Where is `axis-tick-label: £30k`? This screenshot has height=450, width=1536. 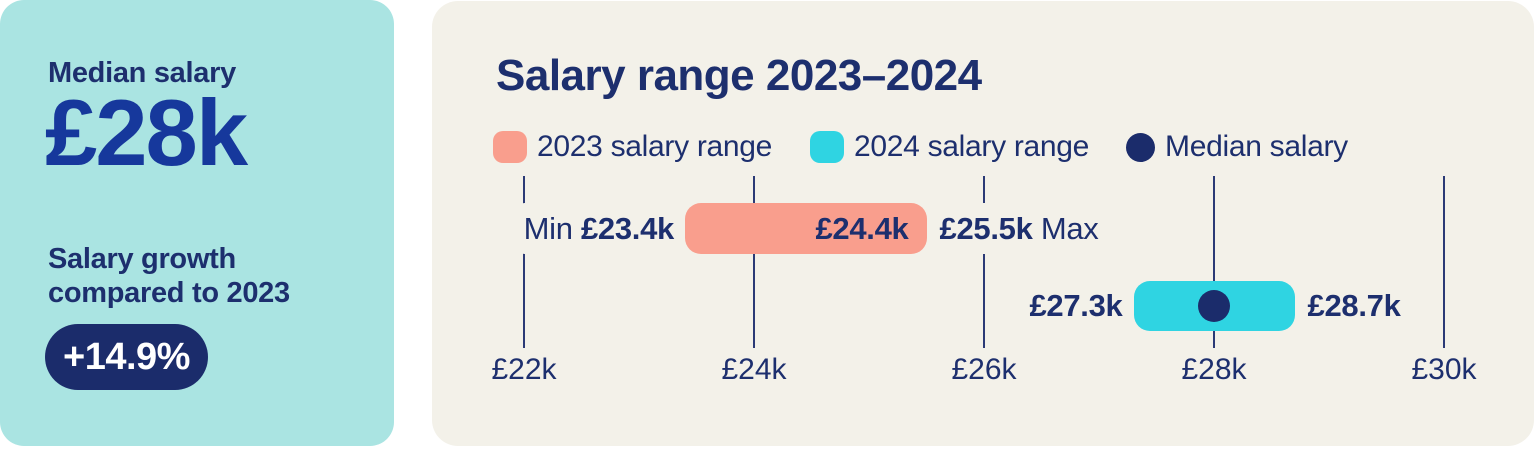 axis-tick-label: £30k is located at coordinates (1444, 369).